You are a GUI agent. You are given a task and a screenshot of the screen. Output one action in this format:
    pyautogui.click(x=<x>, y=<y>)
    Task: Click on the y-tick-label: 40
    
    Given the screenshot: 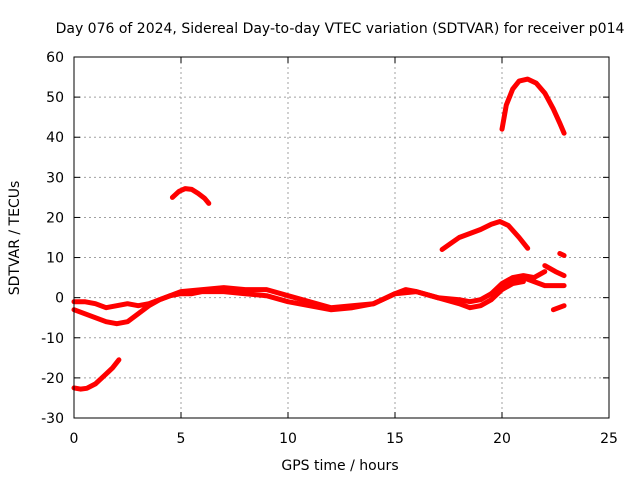 What is the action you would take?
    pyautogui.click(x=55, y=138)
    